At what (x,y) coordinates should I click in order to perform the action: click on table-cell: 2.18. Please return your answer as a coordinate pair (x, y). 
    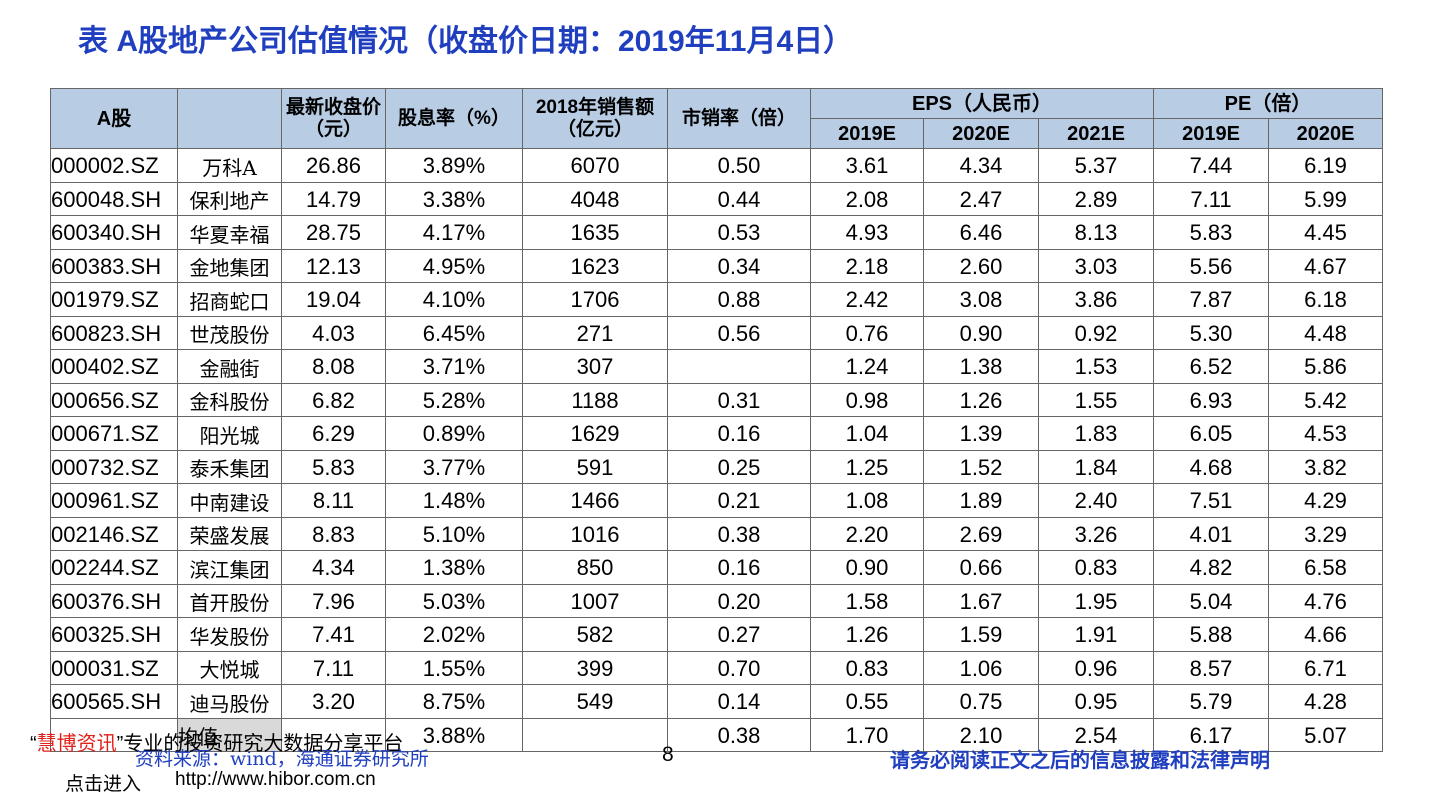
    Looking at the image, I should click on (867, 265).